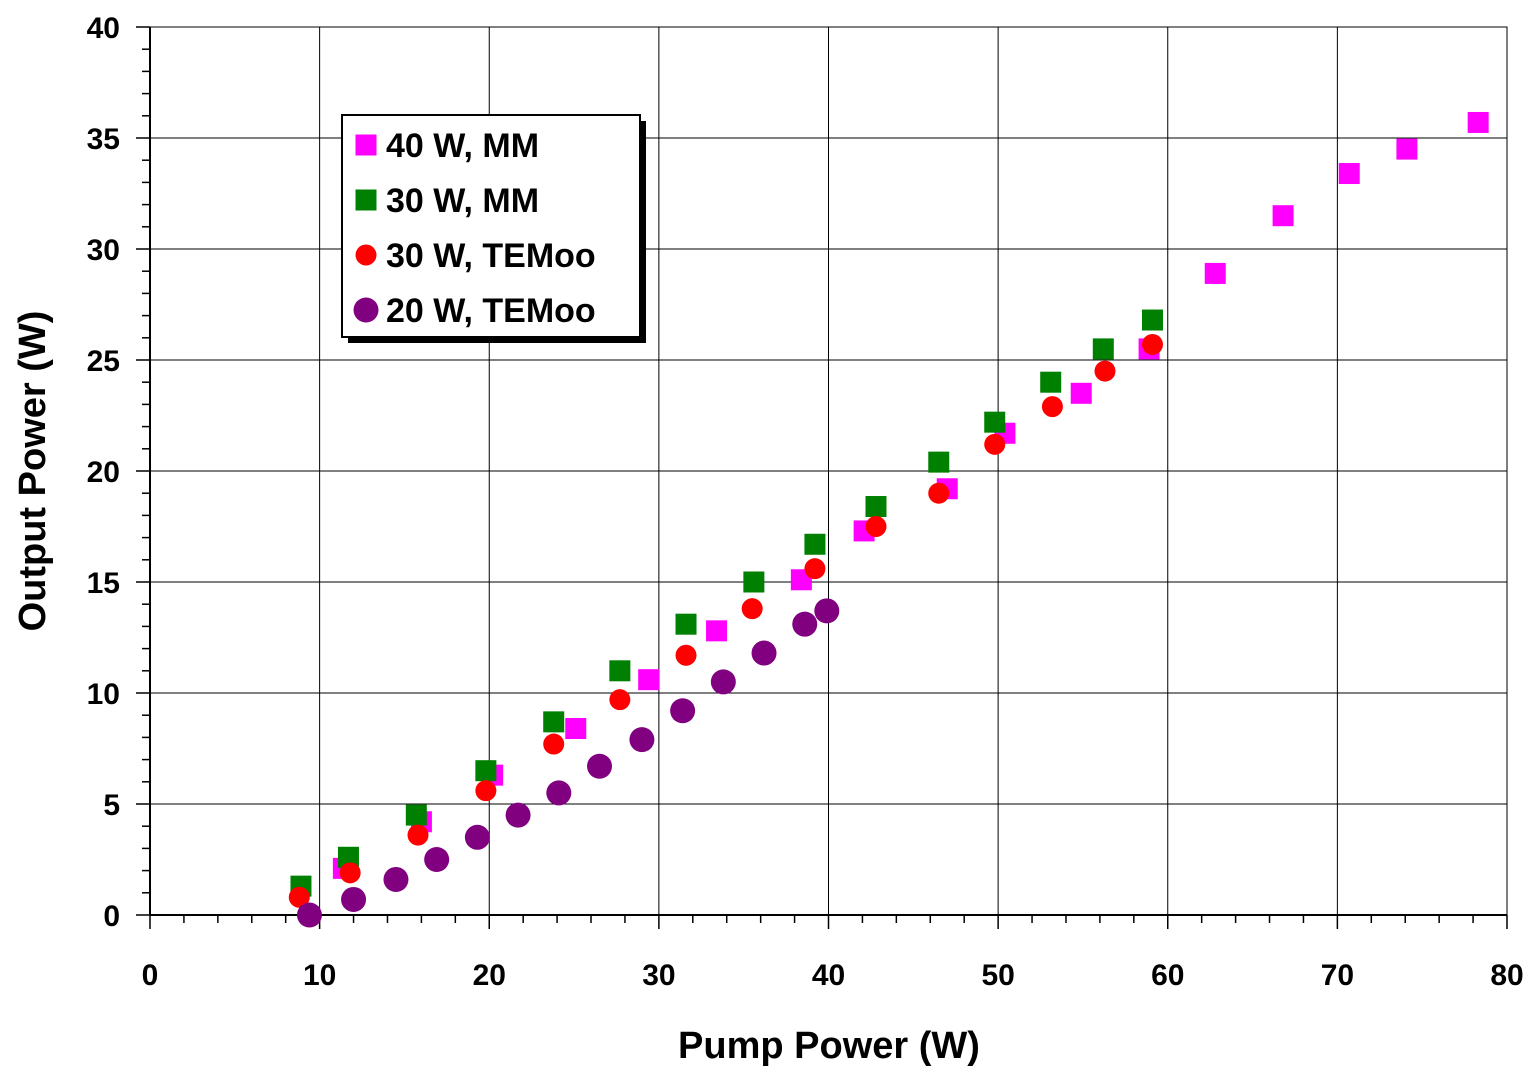 This screenshot has width=1533, height=1072. I want to click on y-tick-label: 20, so click(103, 472).